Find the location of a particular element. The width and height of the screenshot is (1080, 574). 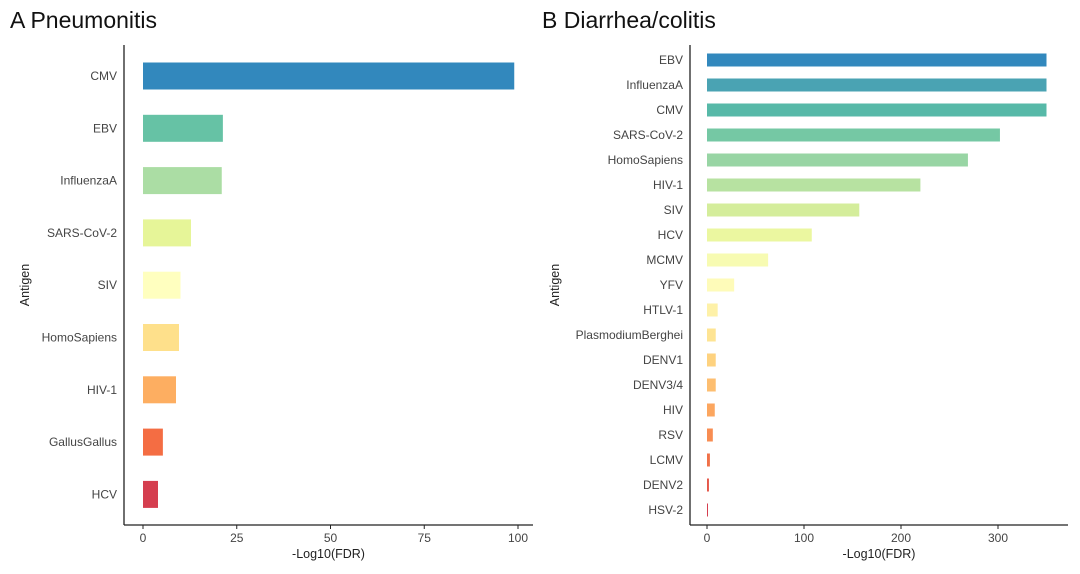

y-tick-label: MCMV is located at coordinates (664, 260).